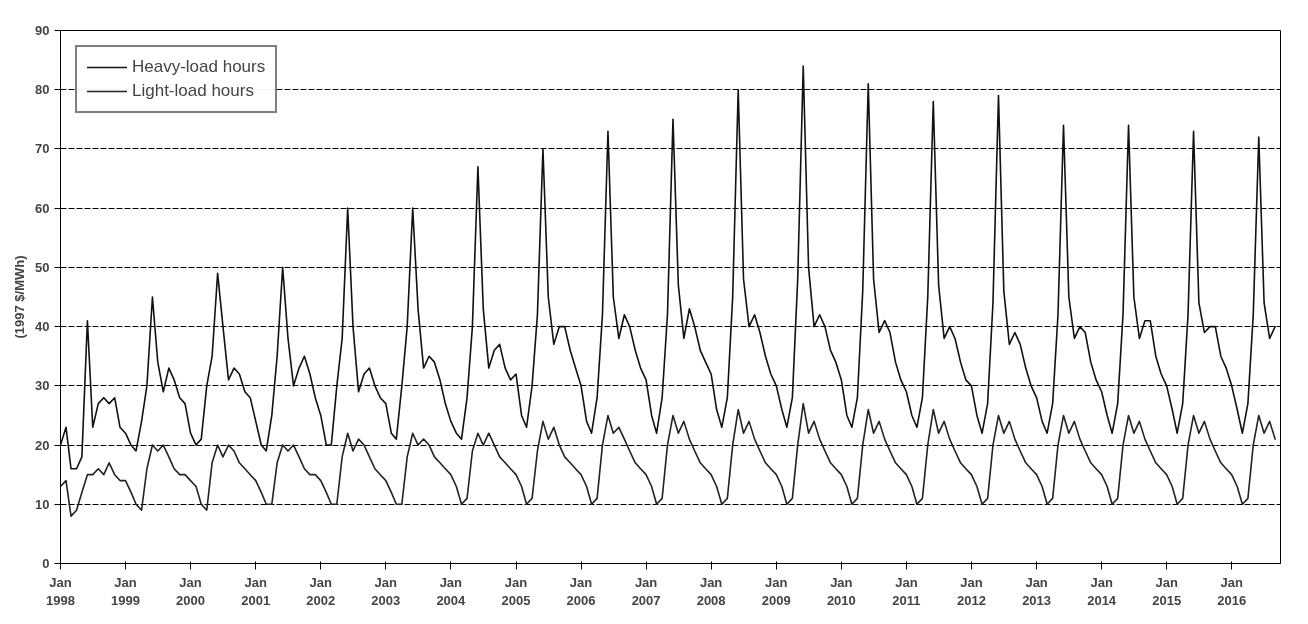 Image resolution: width=1308 pixels, height=624 pixels. Describe the element at coordinates (1102, 591) in the screenshot. I see `x-tick-label: Jan 2014` at that location.